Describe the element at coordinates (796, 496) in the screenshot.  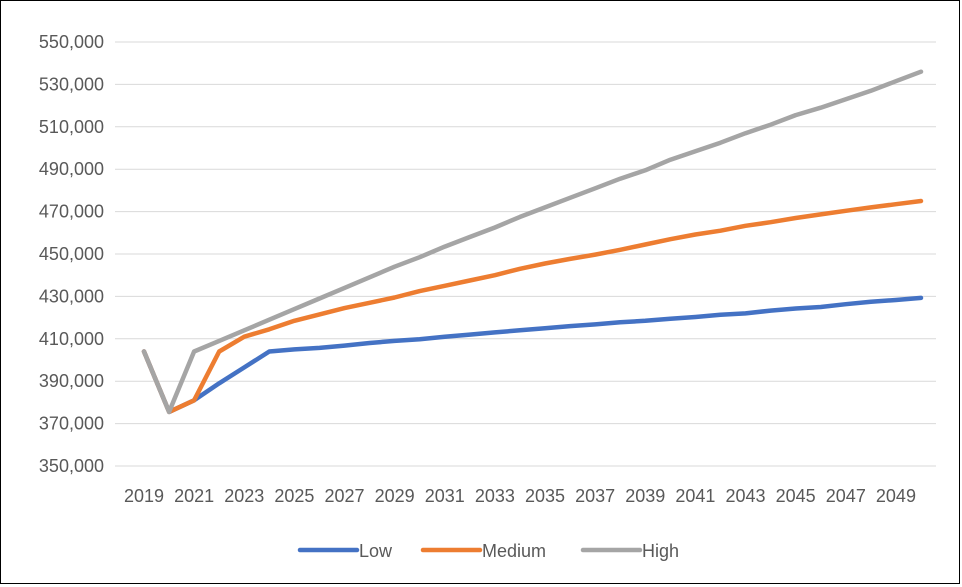
I see `x-tick-label: 2045` at that location.